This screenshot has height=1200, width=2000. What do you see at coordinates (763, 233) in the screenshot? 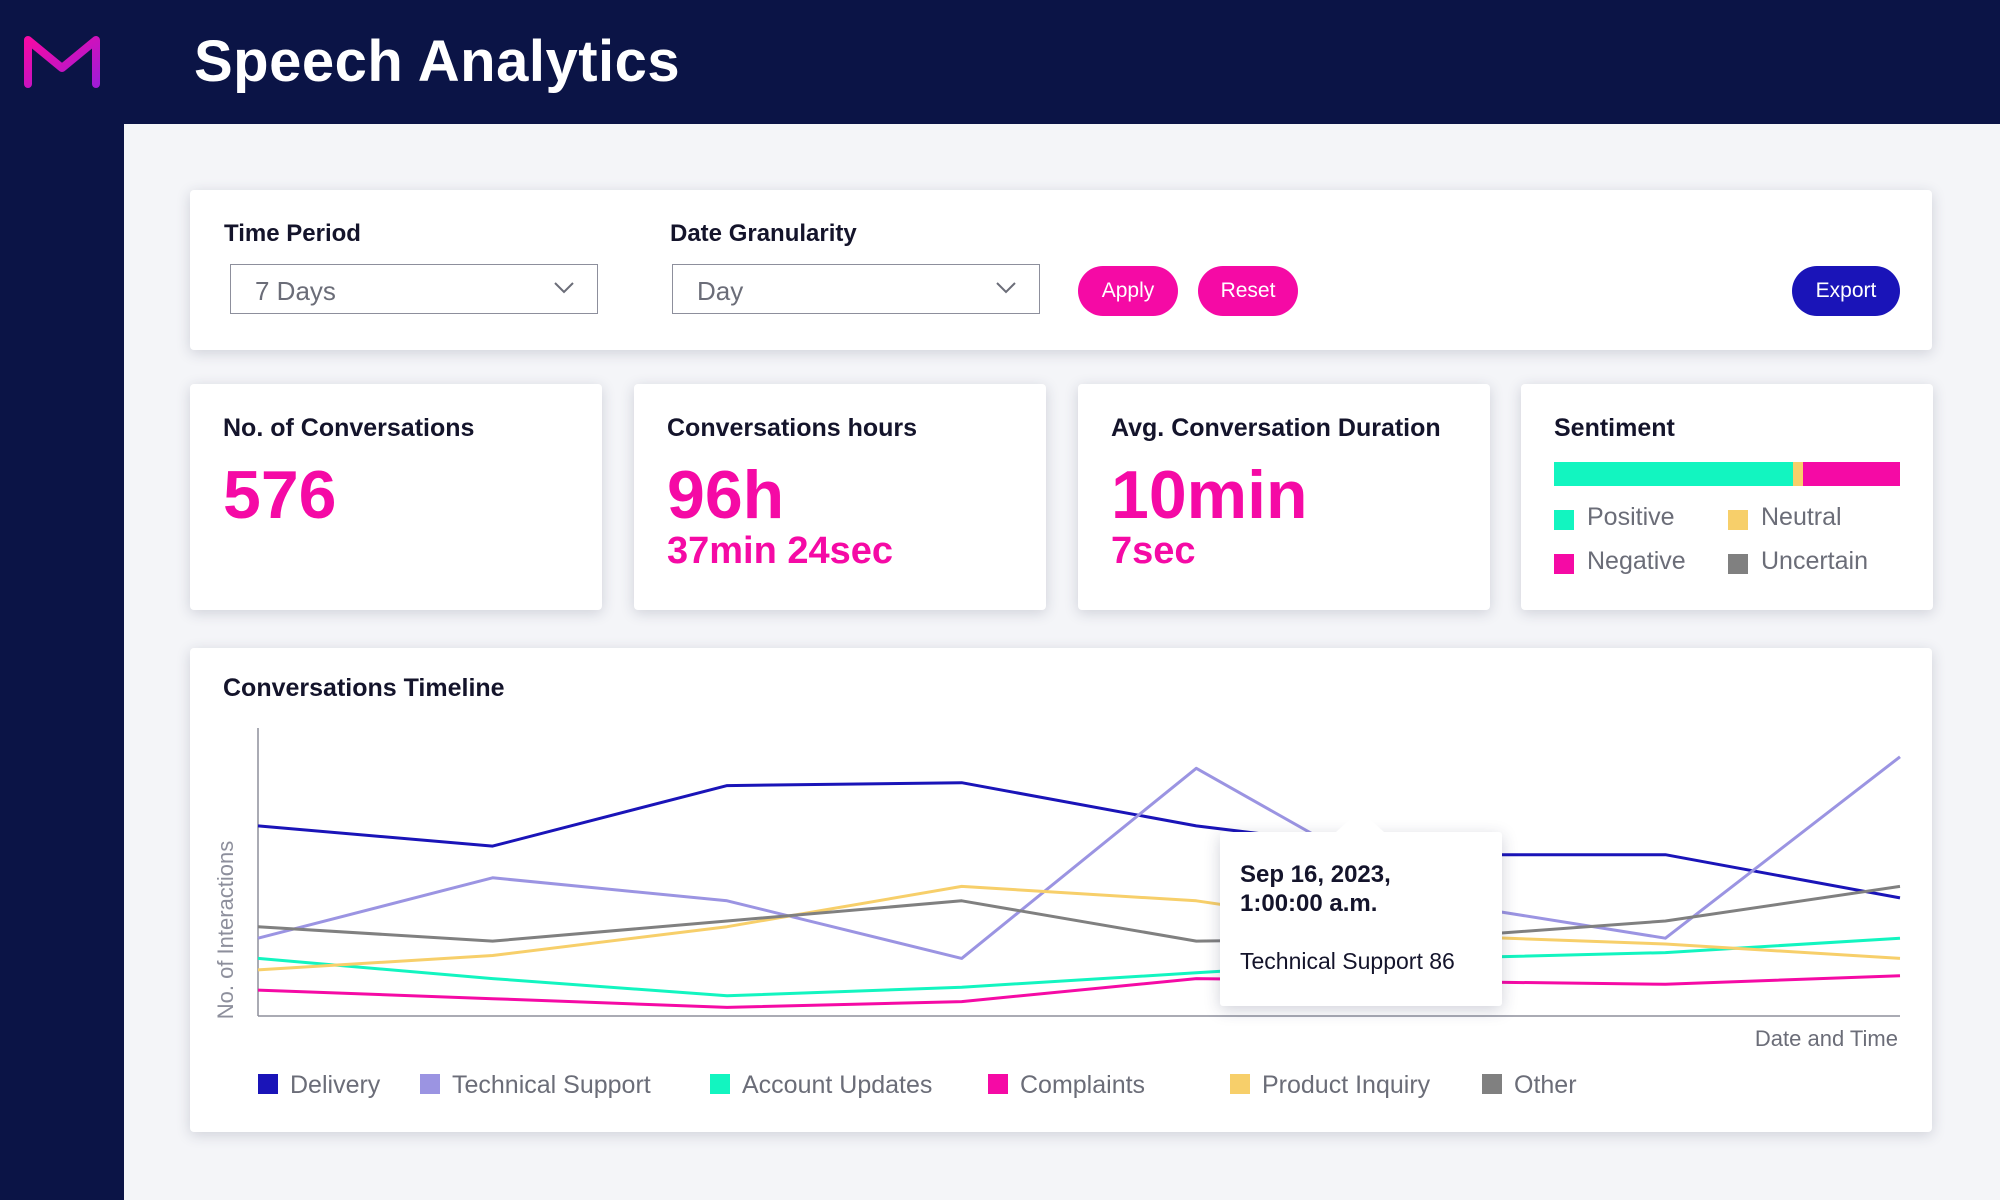
I see `date-granularity-label: Date Granularity` at bounding box center [763, 233].